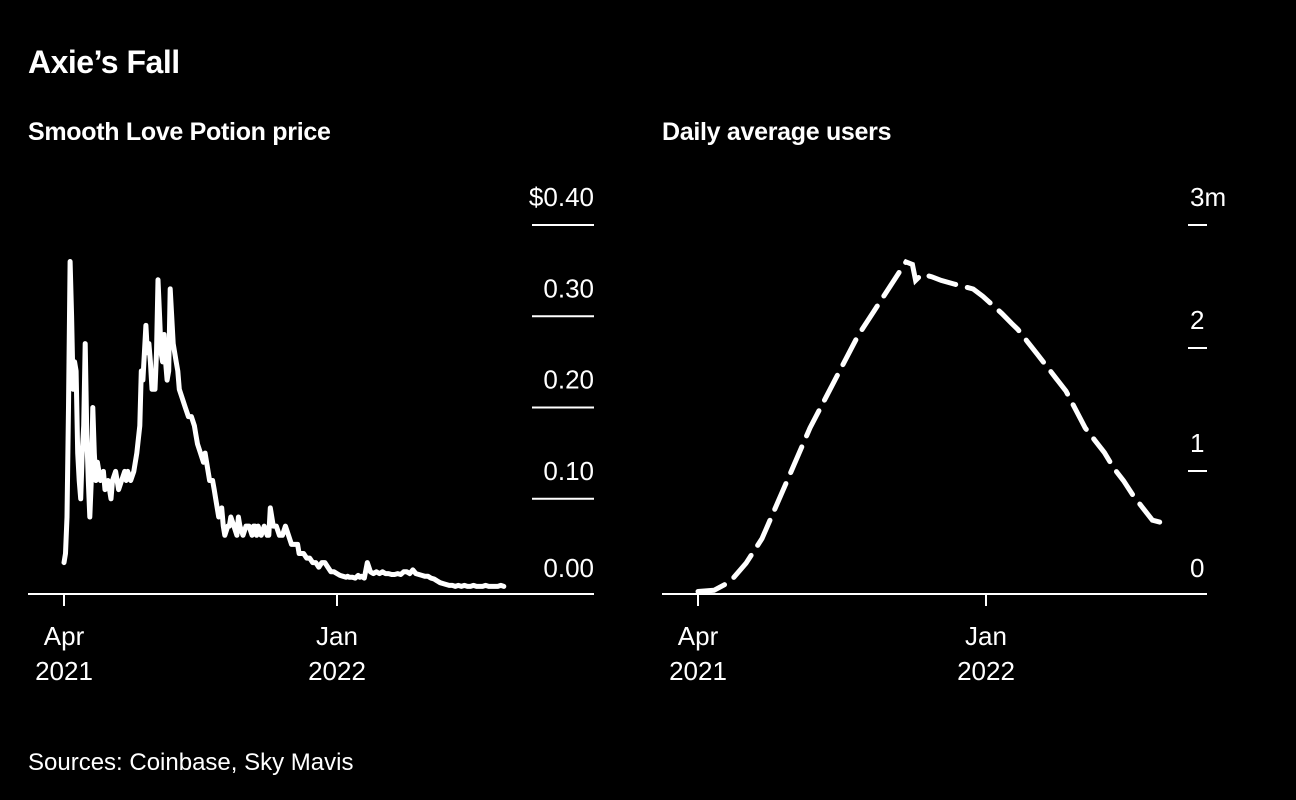 The width and height of the screenshot is (1296, 800). What do you see at coordinates (104, 62) in the screenshot?
I see `chart-title: Axie’s Fall` at bounding box center [104, 62].